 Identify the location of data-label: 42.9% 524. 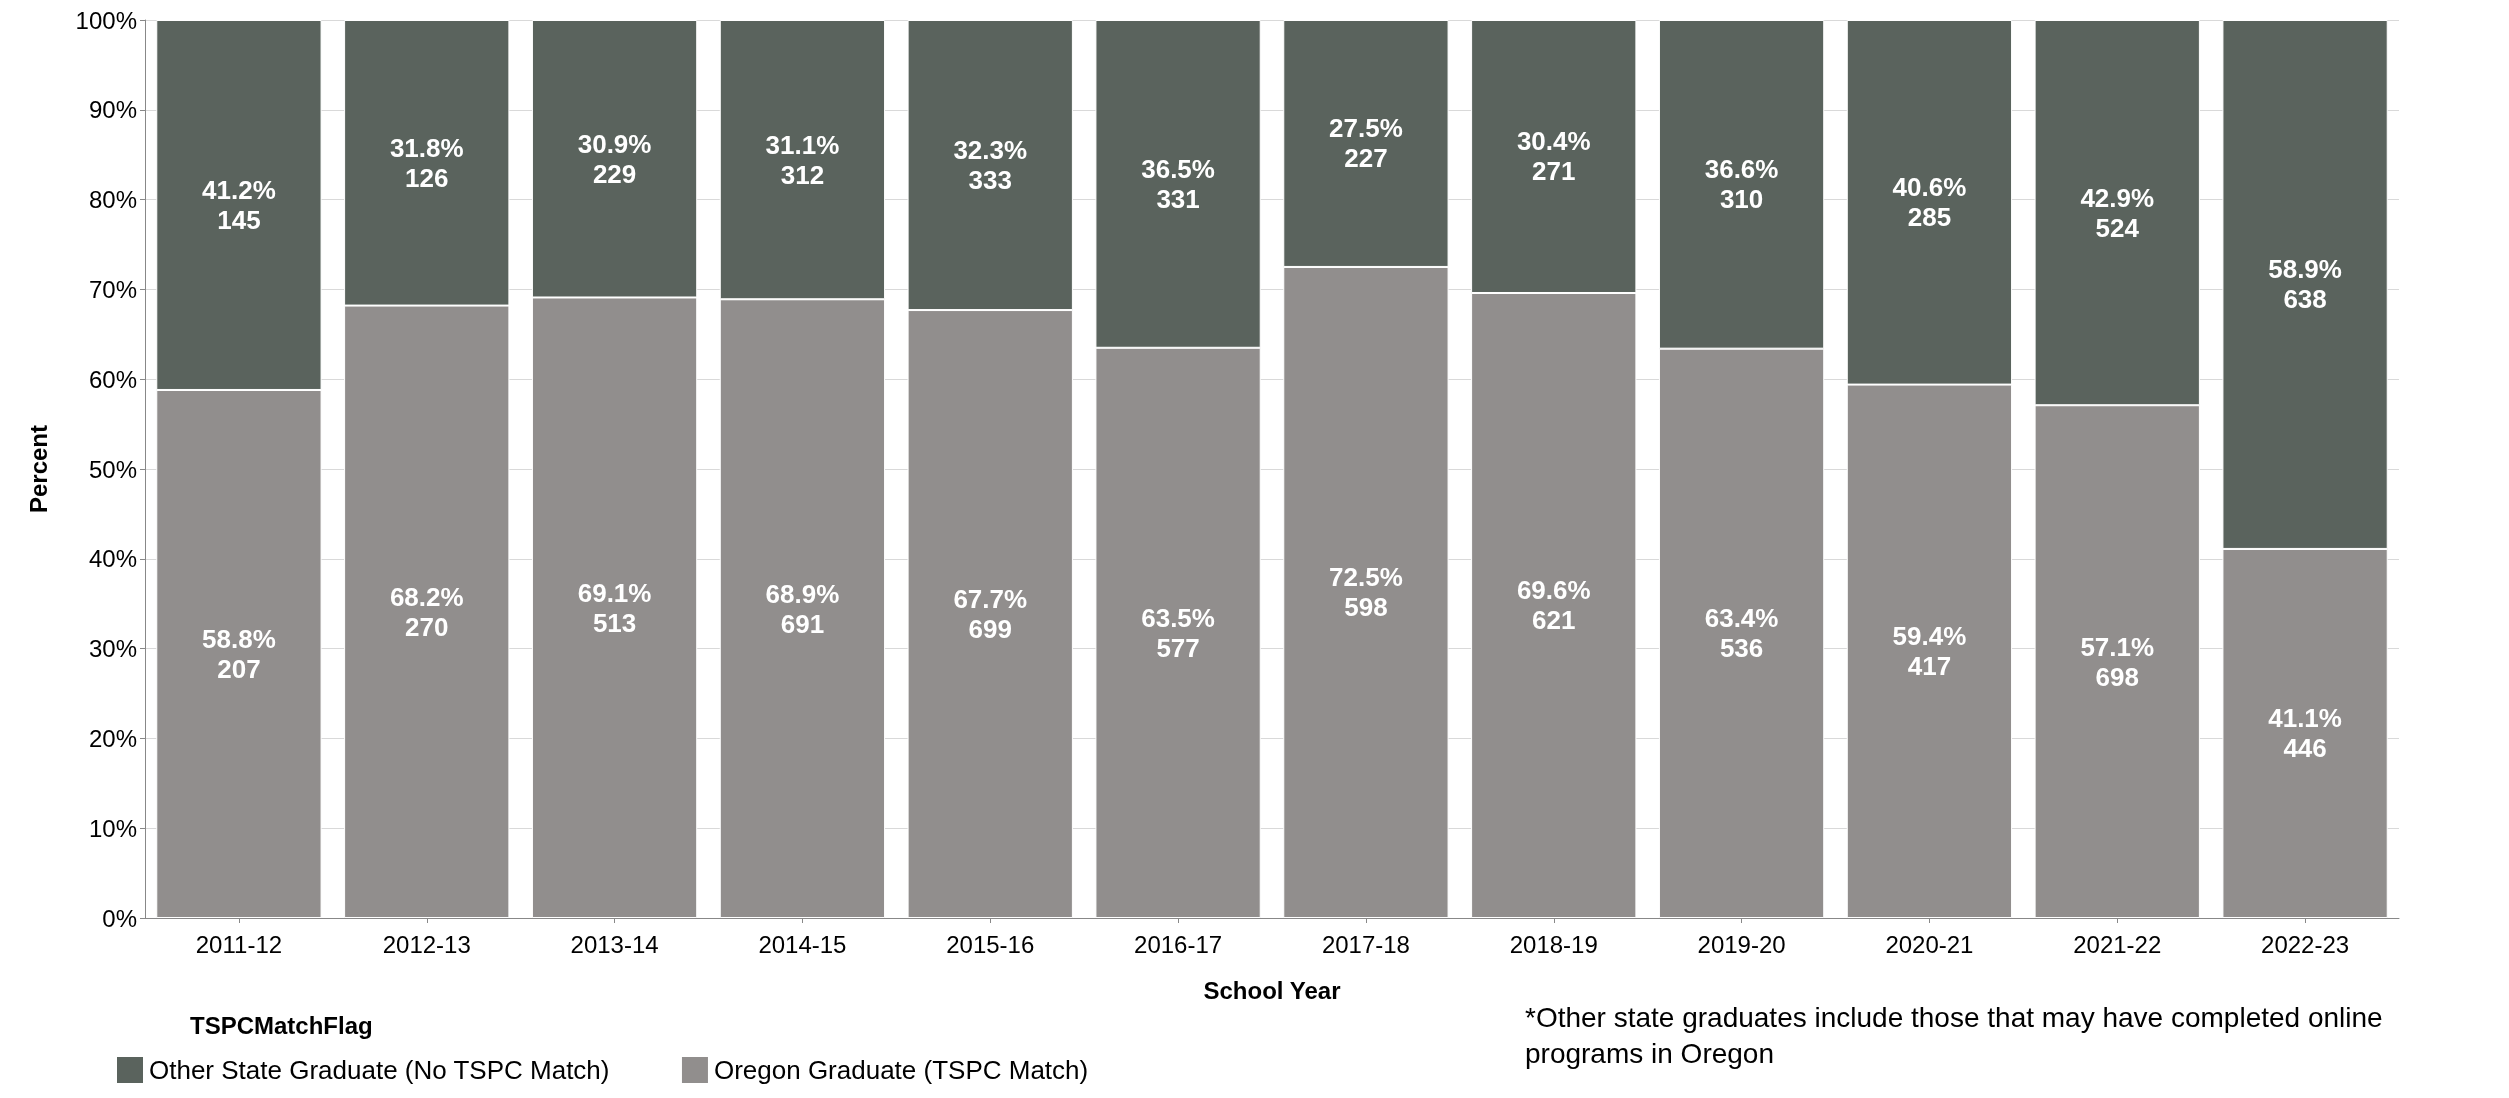
(2117, 212).